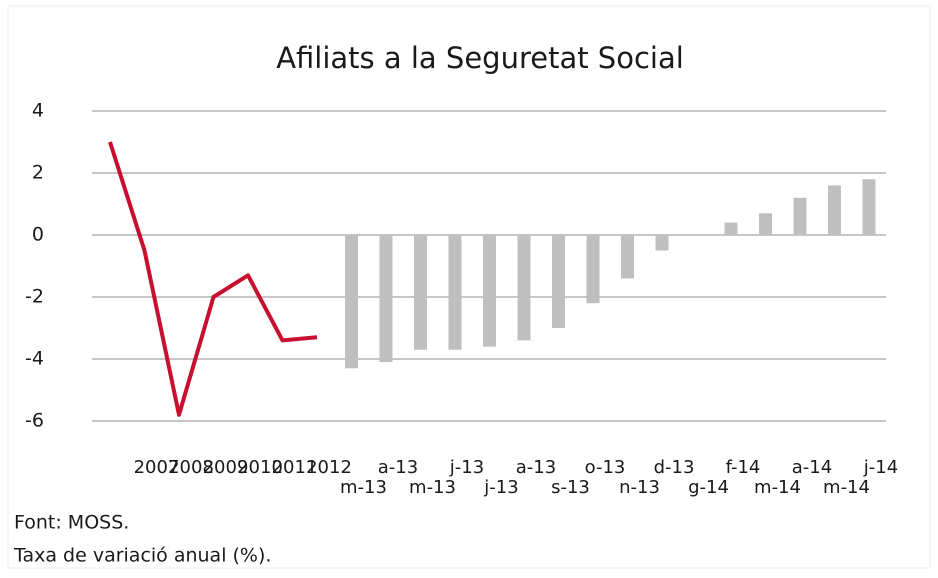 Image resolution: width=938 pixels, height=578 pixels. I want to click on x-tick-label: j-14, so click(880, 467).